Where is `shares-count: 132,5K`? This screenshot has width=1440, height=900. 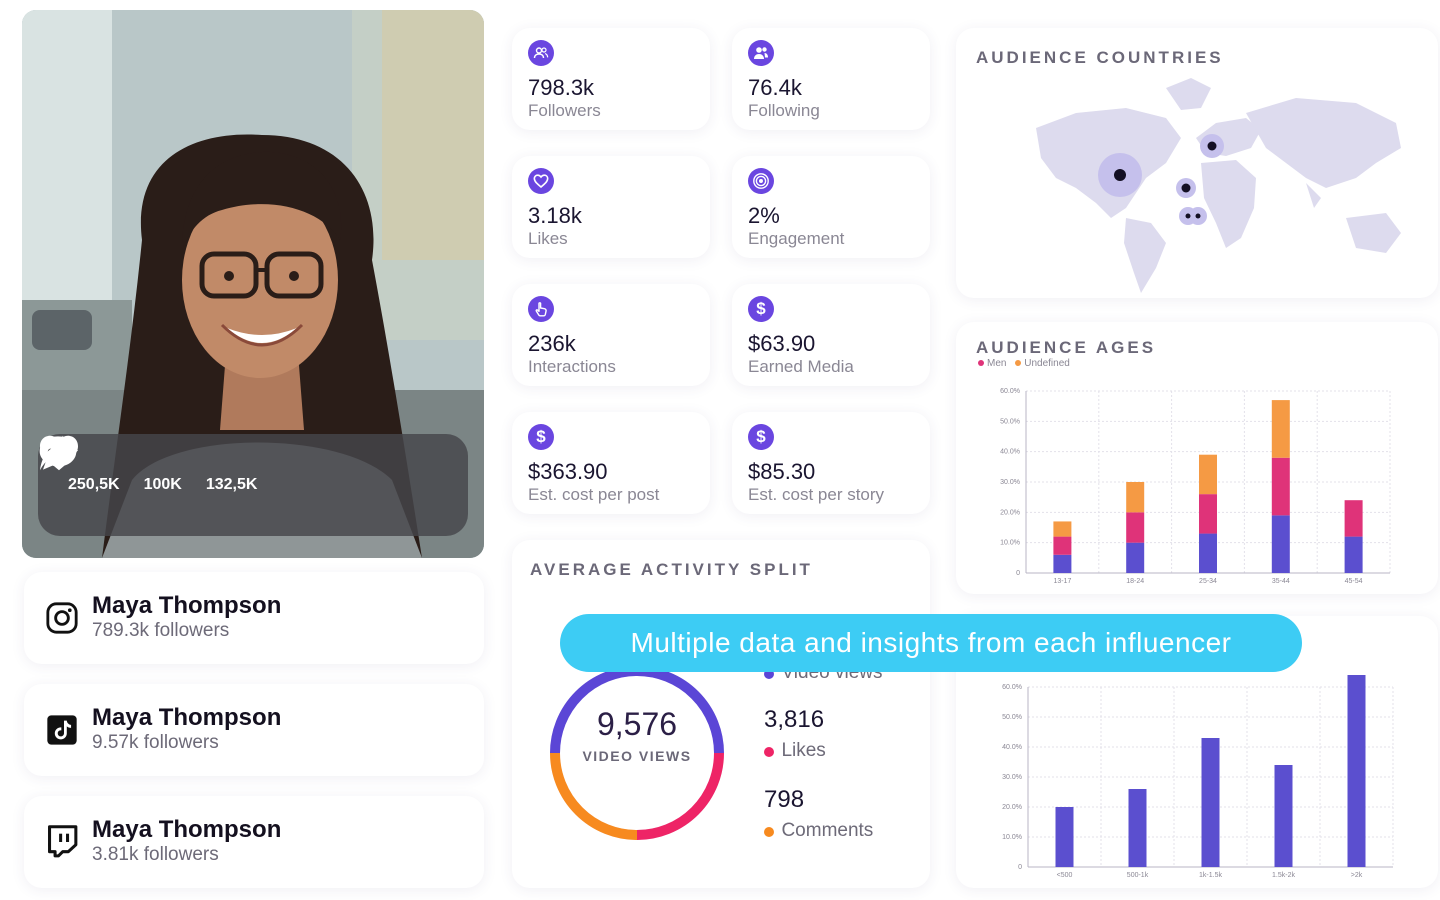 shares-count: 132,5K is located at coordinates (231, 484).